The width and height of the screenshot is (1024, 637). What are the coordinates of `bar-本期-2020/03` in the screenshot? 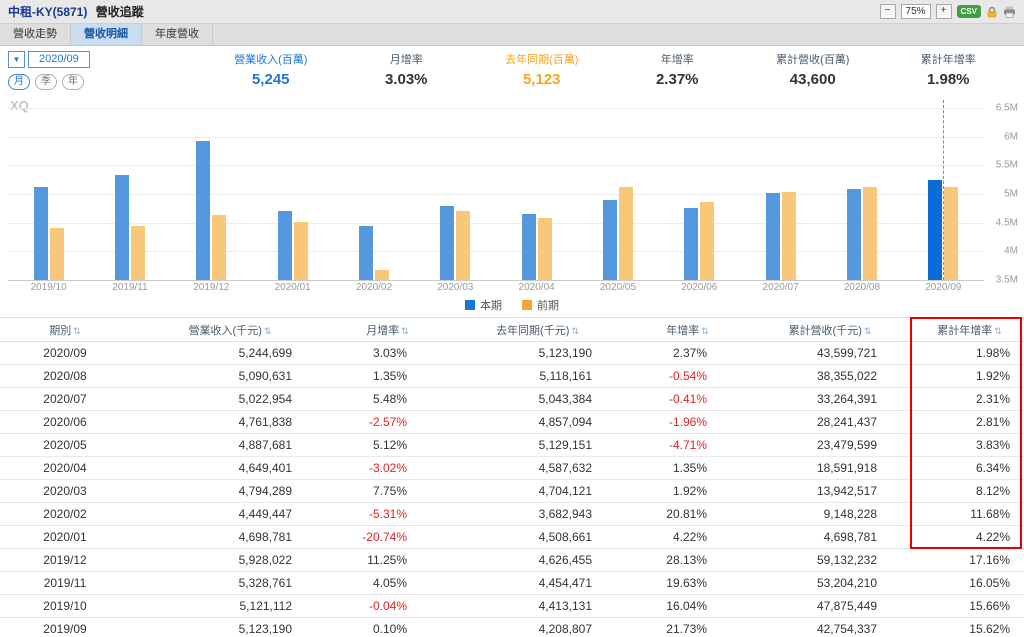 It's located at (447, 243).